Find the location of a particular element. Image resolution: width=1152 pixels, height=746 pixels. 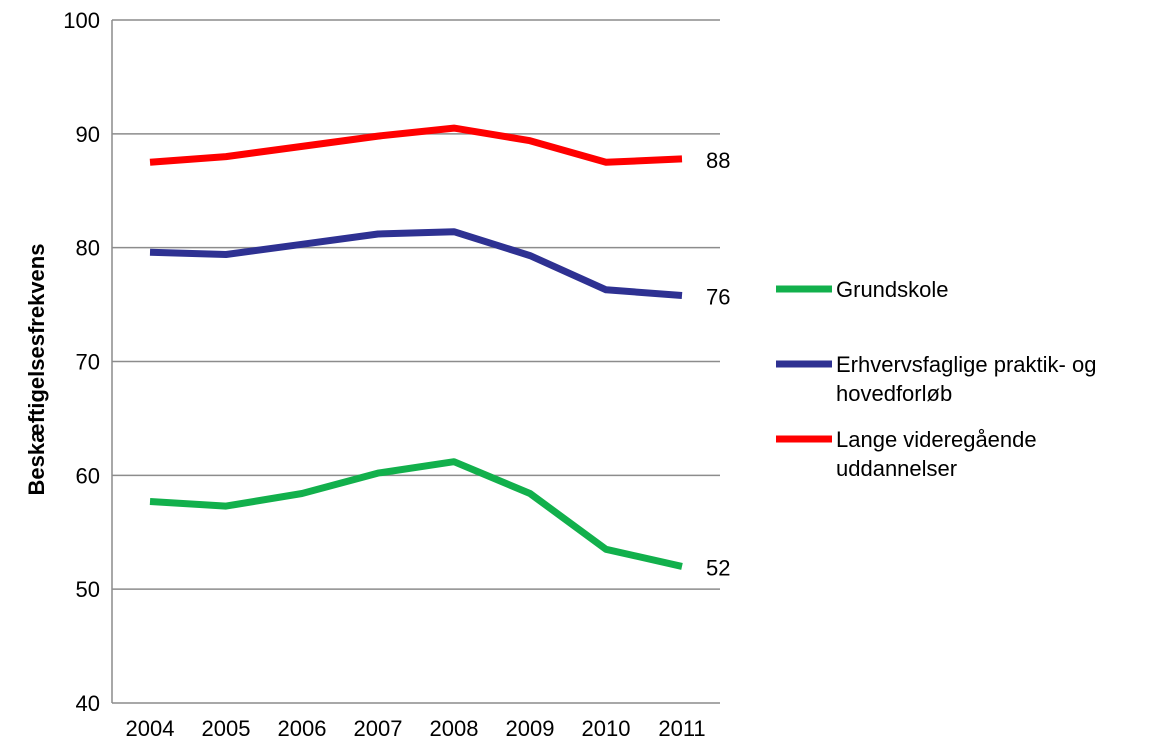

x-tick-label: 2009 is located at coordinates (530, 728).